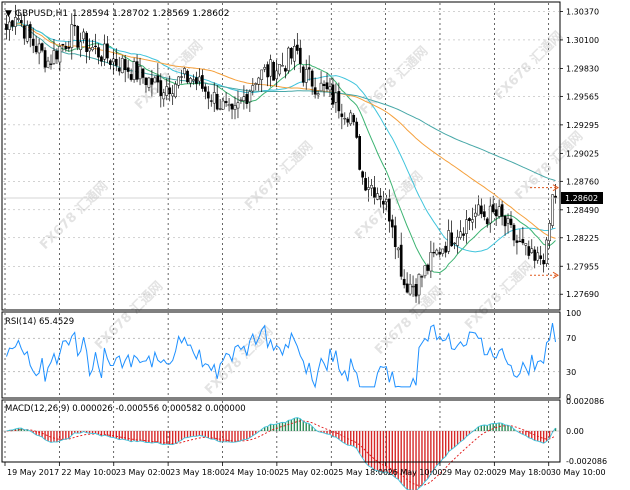  Describe the element at coordinates (251, 472) in the screenshot. I see `time-tick-label: 24 May 10:00` at that location.